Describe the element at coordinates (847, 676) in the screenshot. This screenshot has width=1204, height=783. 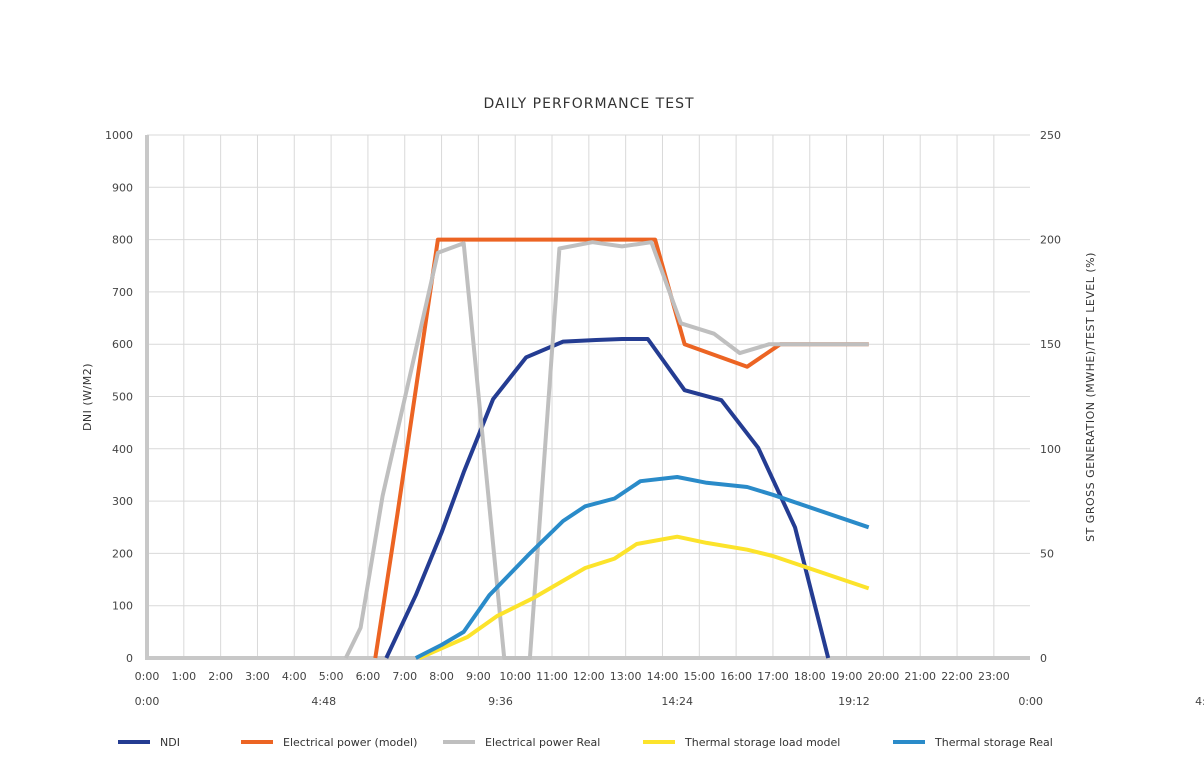
I see `x-tick-label-primary: 19:00` at that location.